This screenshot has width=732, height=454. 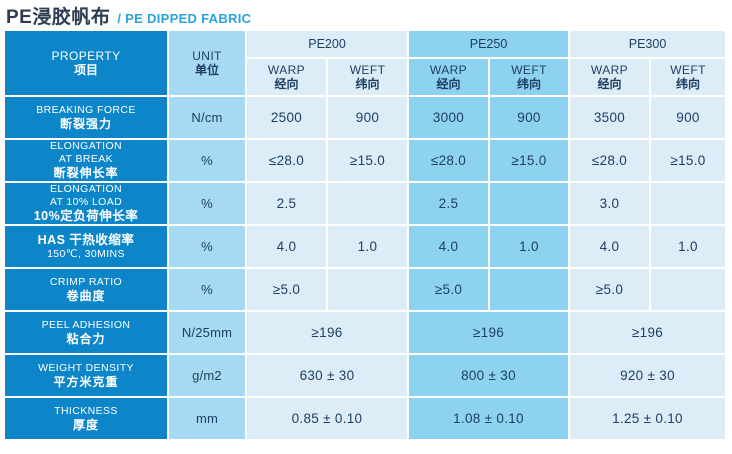 What do you see at coordinates (609, 203) in the screenshot?
I see `value-pe300-warp: 3.0` at bounding box center [609, 203].